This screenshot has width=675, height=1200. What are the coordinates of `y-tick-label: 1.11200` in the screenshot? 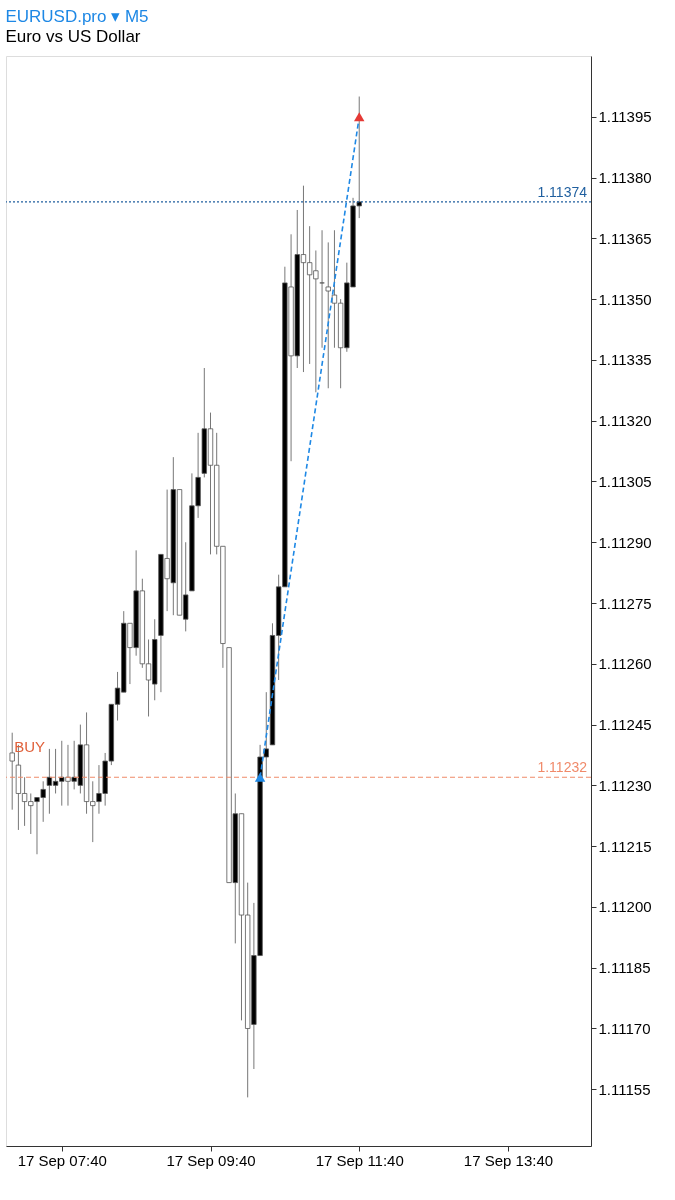 It's located at (625, 907).